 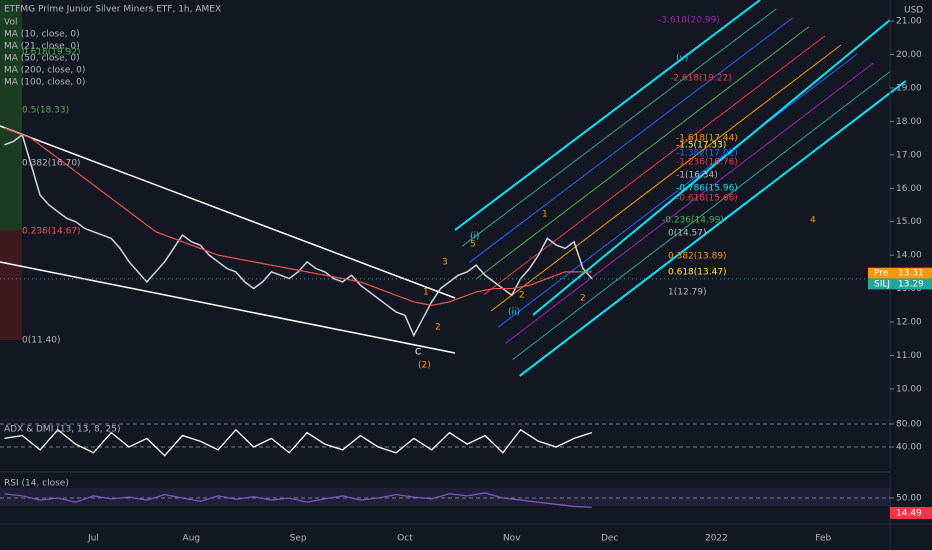 What do you see at coordinates (36, 484) in the screenshot?
I see `indicator-title: RSI (14, close)` at bounding box center [36, 484].